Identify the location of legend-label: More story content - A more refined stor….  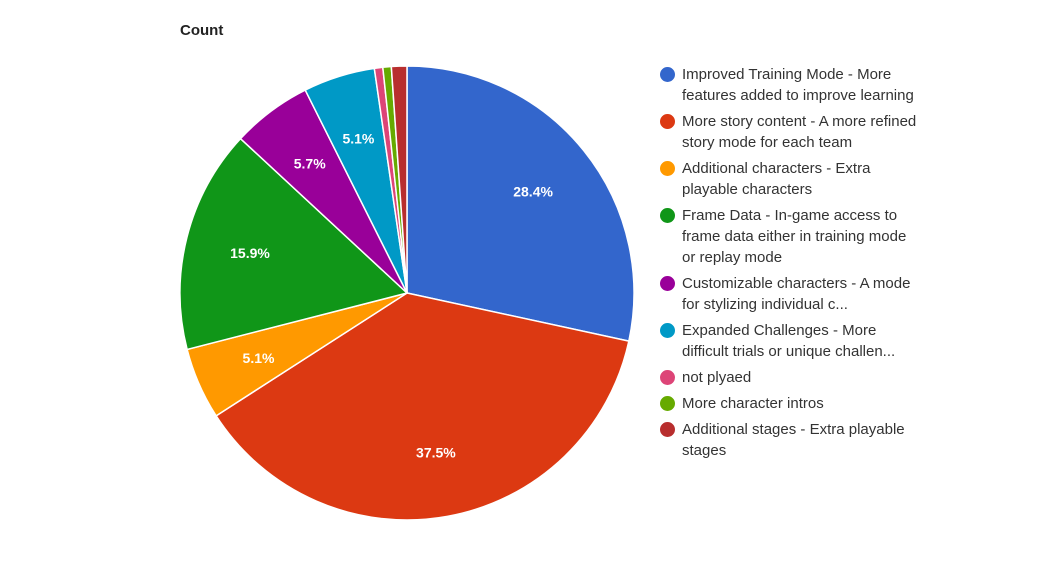
(799, 132).